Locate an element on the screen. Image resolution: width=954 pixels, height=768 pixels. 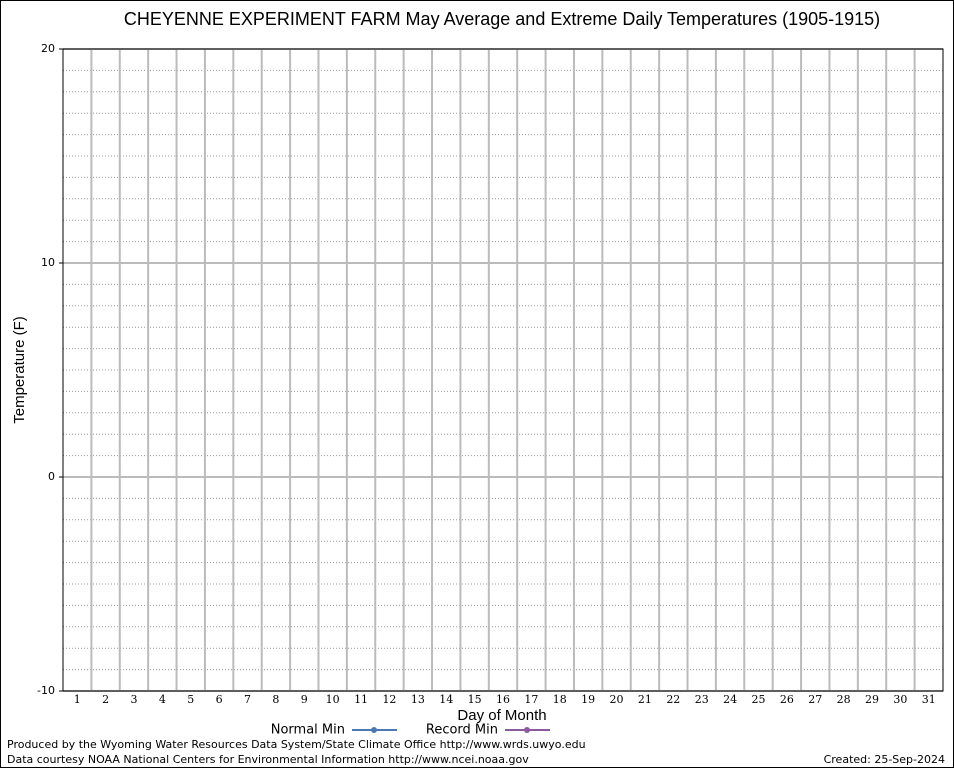
x-tick-label: 3 is located at coordinates (133, 699).